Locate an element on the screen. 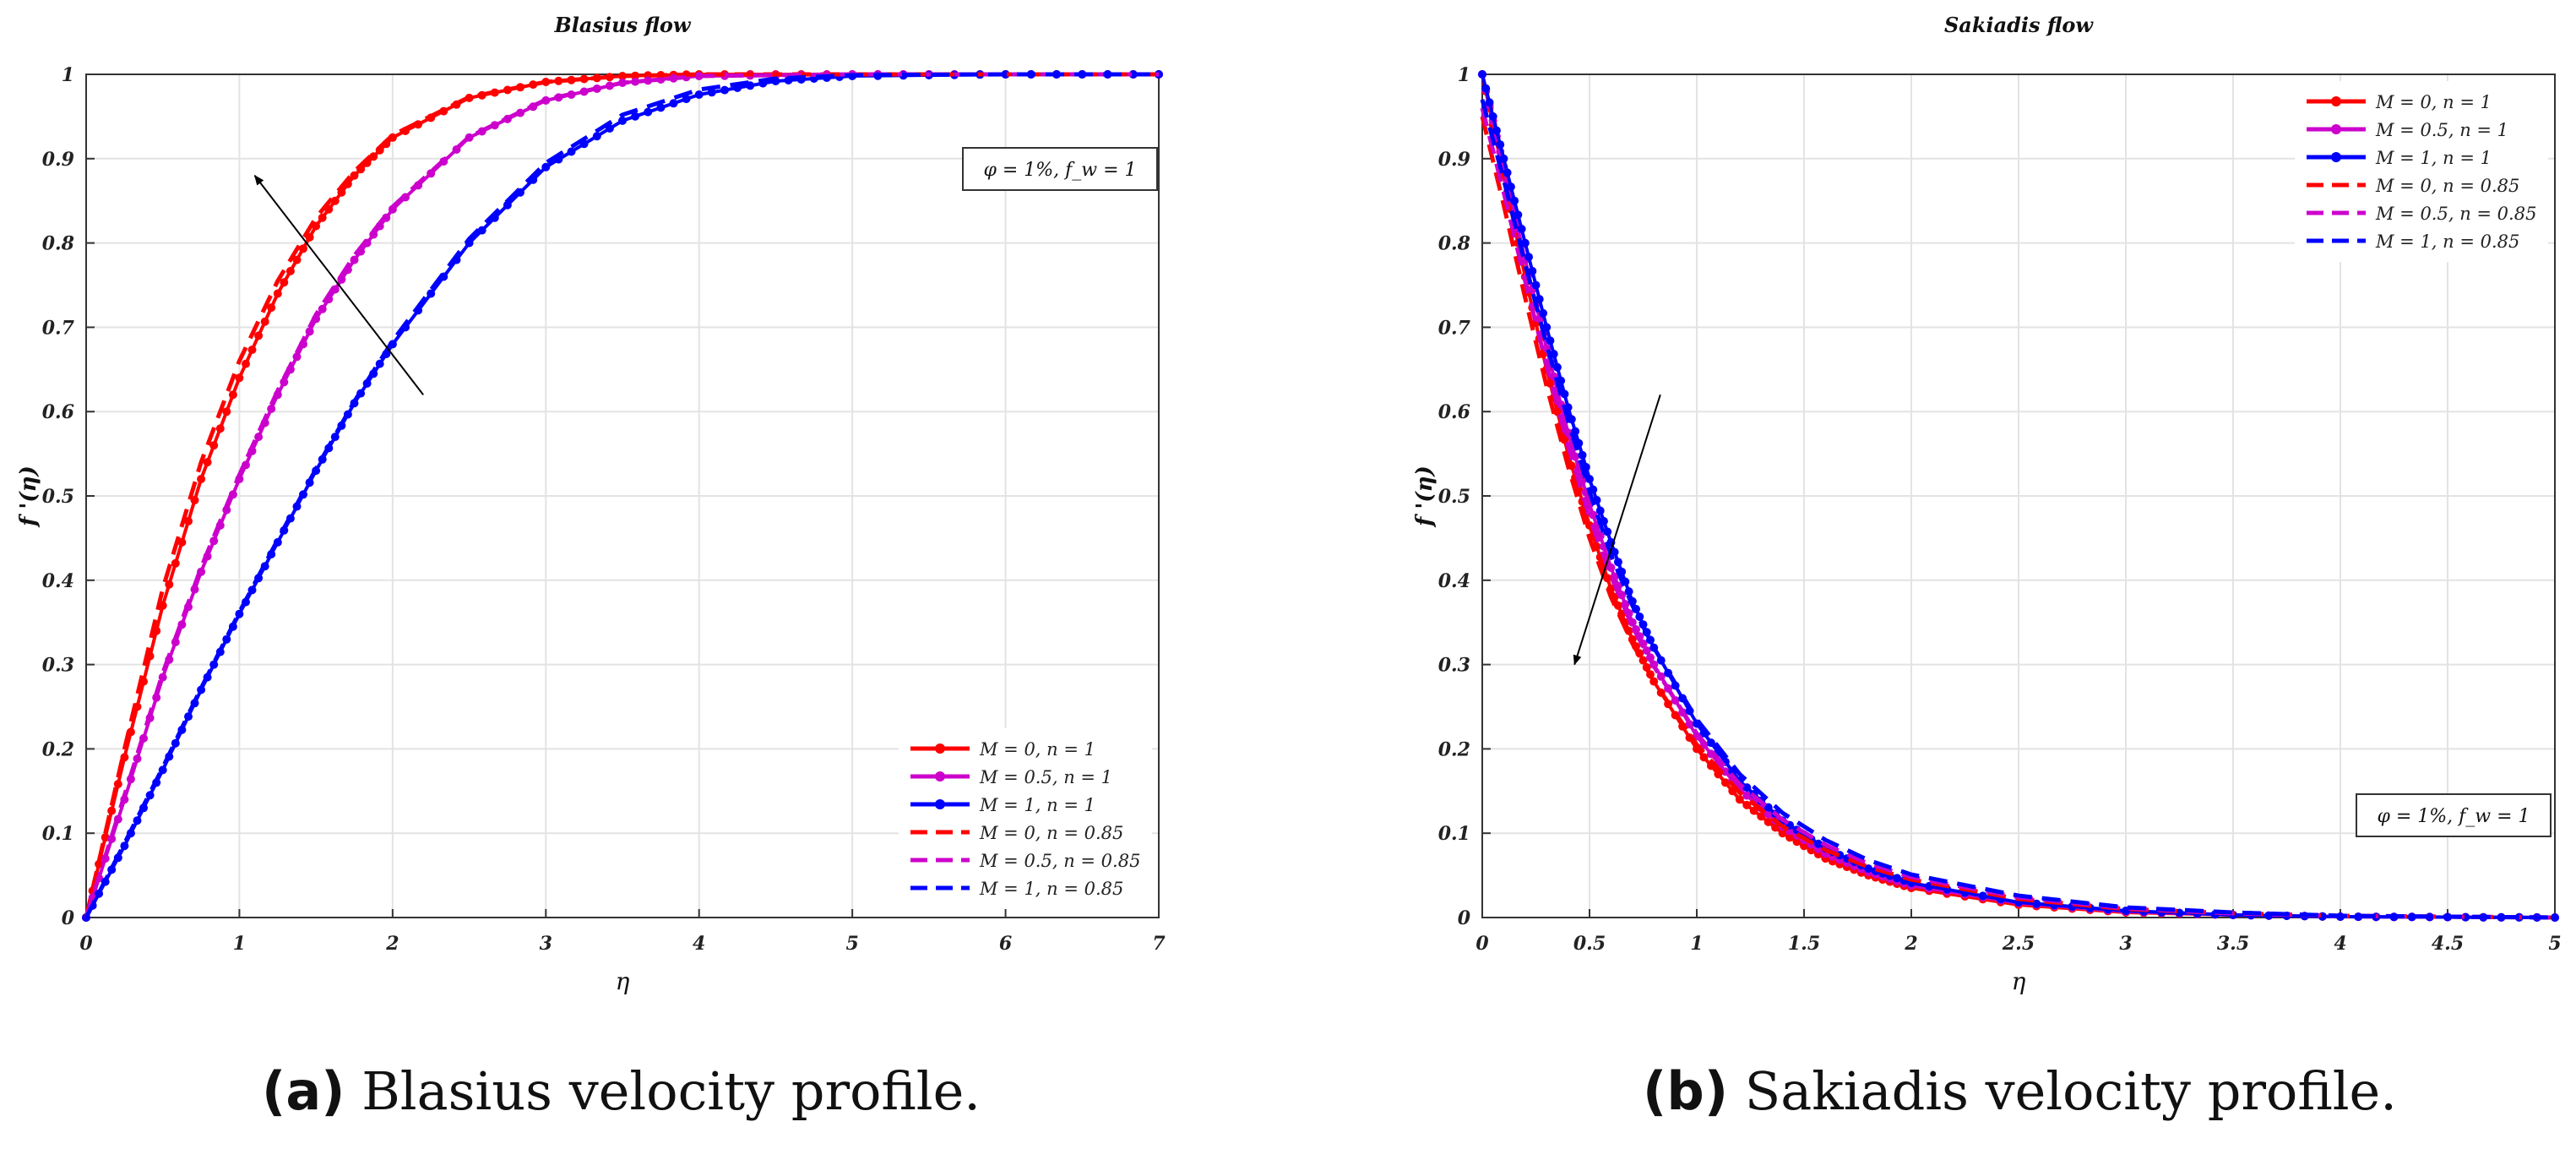 This screenshot has width=2576, height=1160. caption-b: (b) Sakiadis velocity profile. is located at coordinates (2020, 1091).